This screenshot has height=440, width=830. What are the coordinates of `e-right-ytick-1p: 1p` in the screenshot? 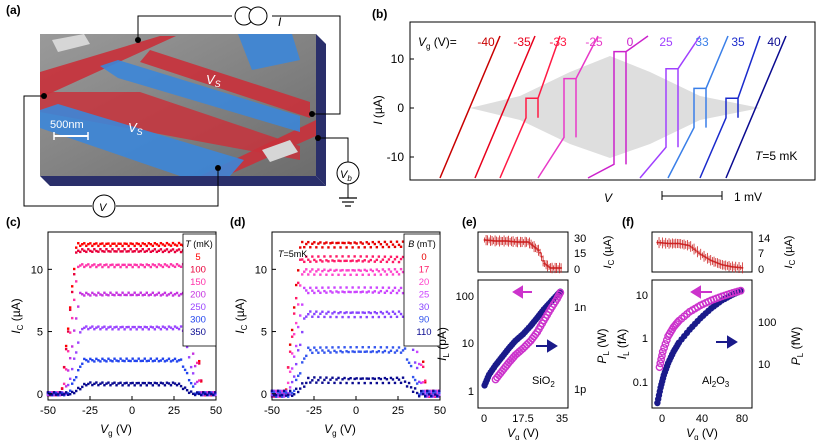 It's located at (580, 390).